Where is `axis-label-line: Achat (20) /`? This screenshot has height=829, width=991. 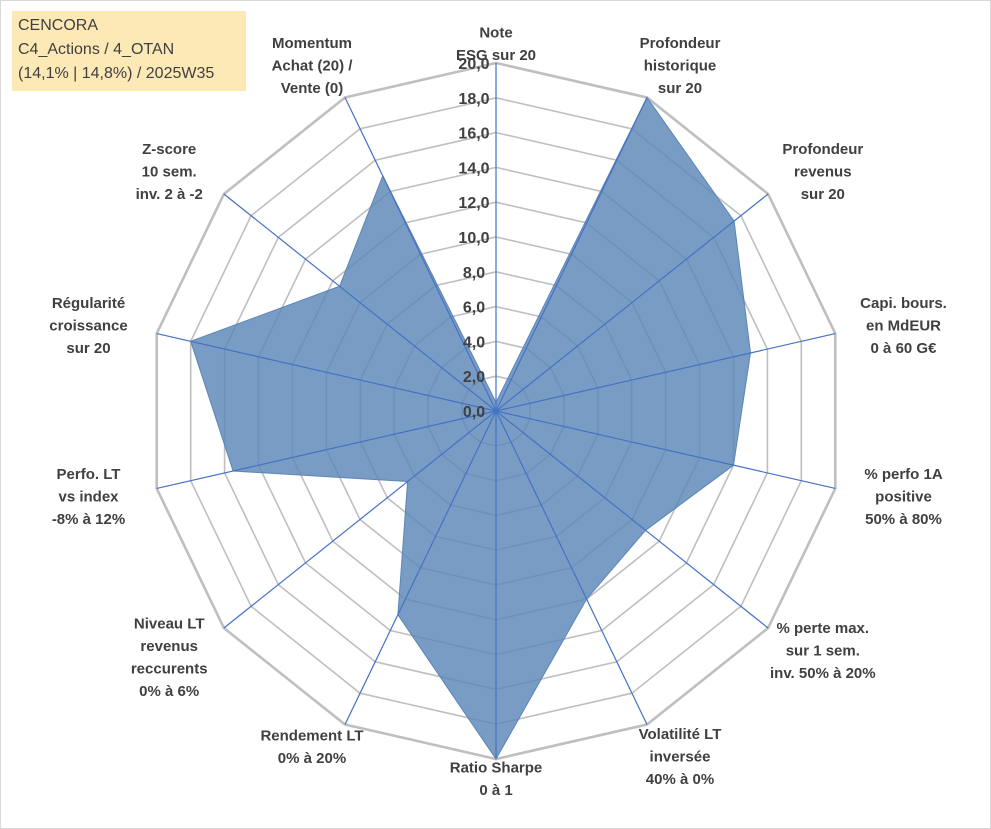 axis-label-line: Achat (20) / is located at coordinates (313, 65).